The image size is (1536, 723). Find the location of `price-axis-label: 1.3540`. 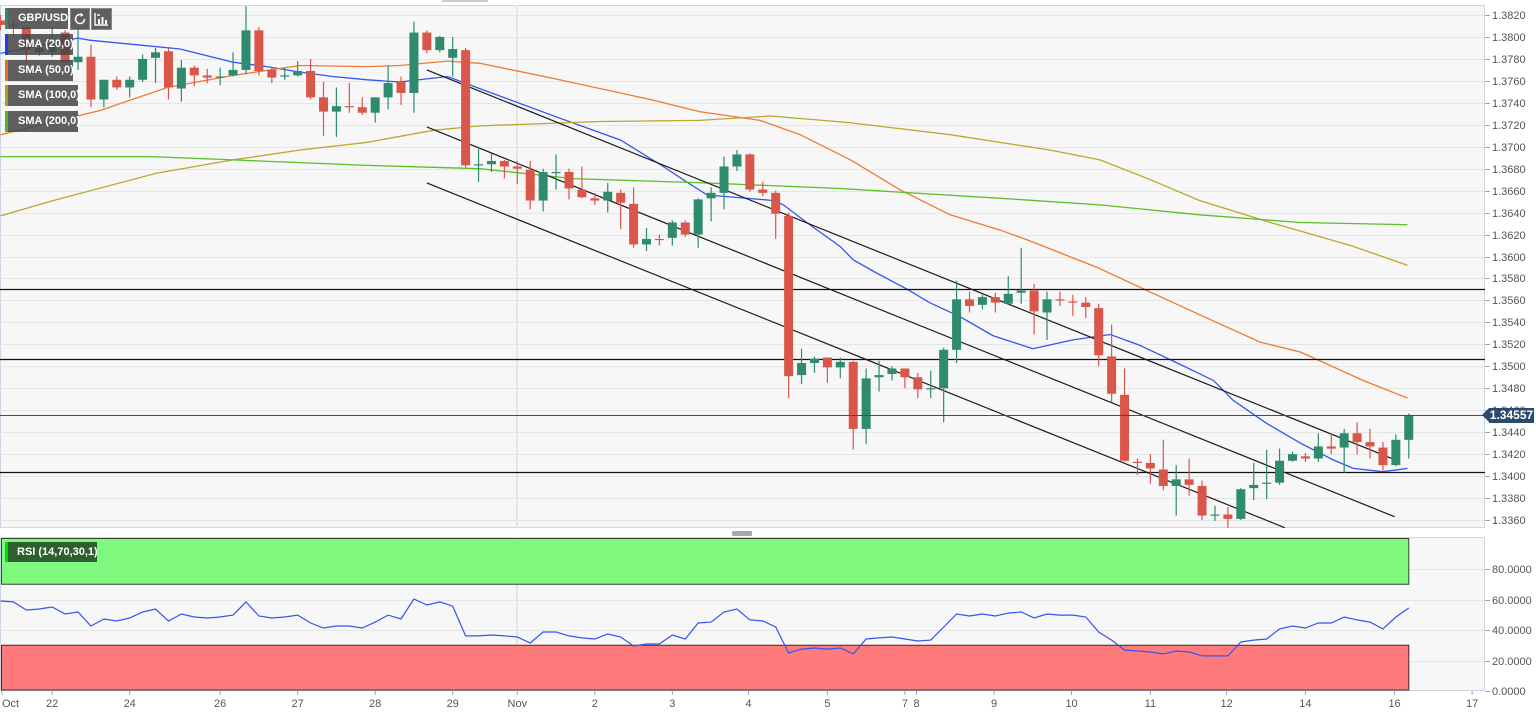

price-axis-label: 1.3540 is located at coordinates (1509, 322).